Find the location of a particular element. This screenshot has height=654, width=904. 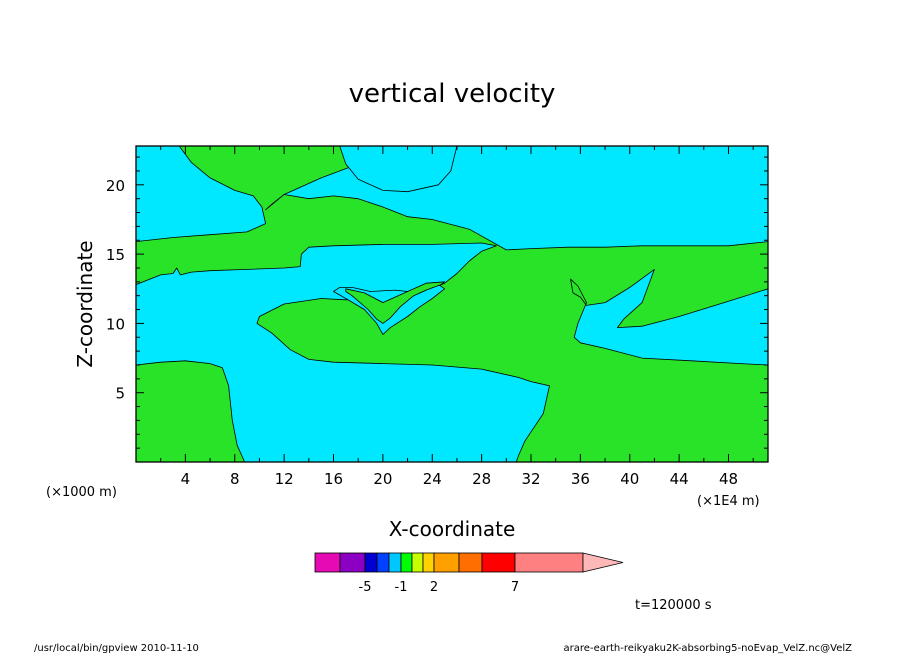

x-tick-label: 20 is located at coordinates (382, 479).